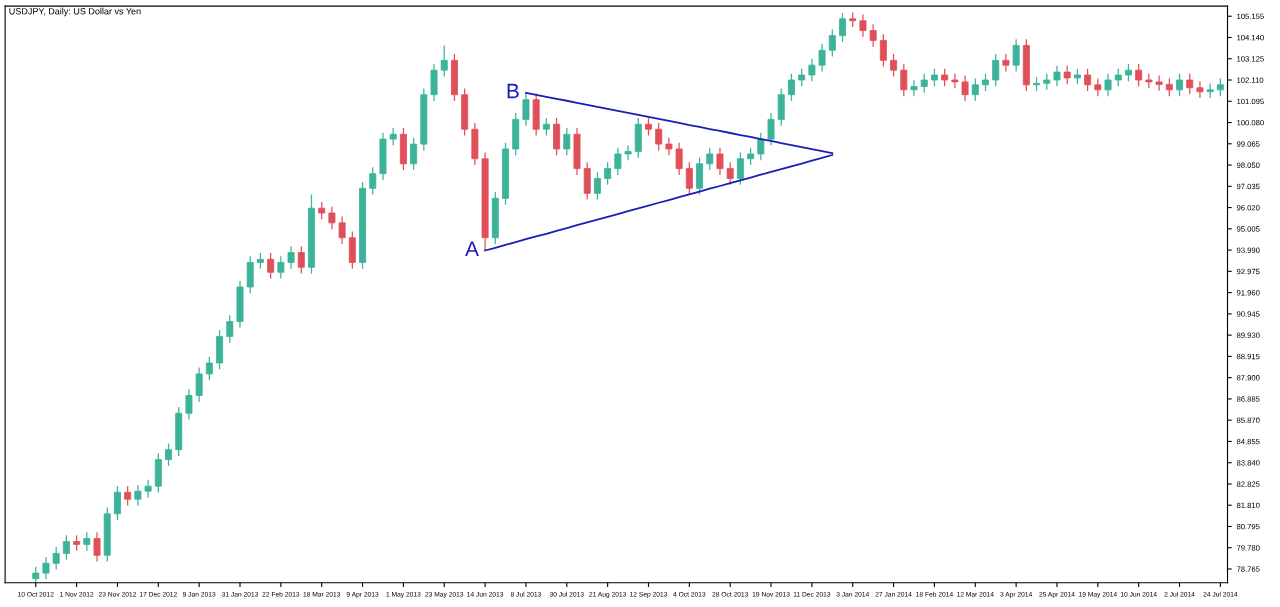 The height and width of the screenshot is (607, 1280). Describe the element at coordinates (75, 12) in the screenshot. I see `chart-title: USDJPY, Daily: US Dollar vs Yen` at that location.